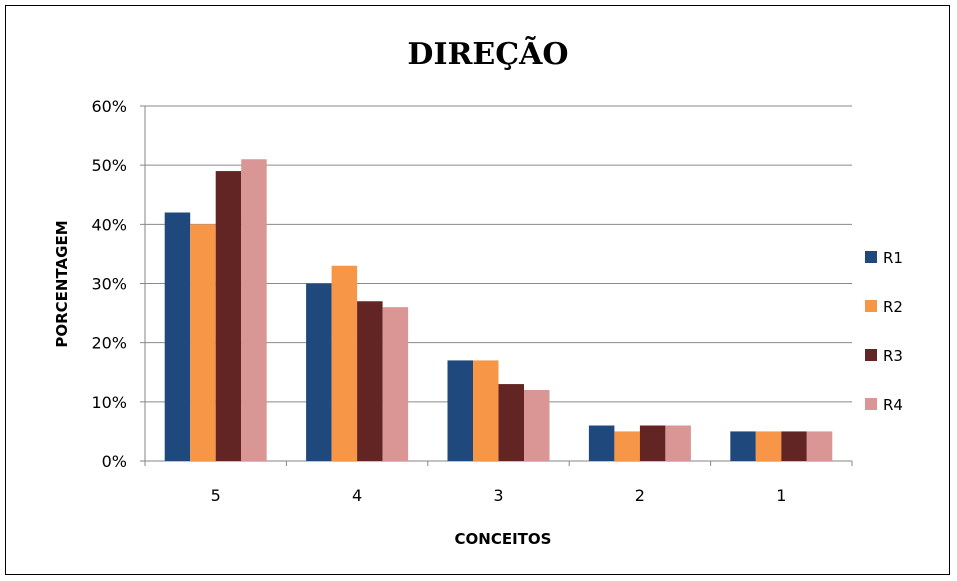 This screenshot has width=957, height=581. Describe the element at coordinates (781, 495) in the screenshot. I see `x-tick-label: 1` at that location.